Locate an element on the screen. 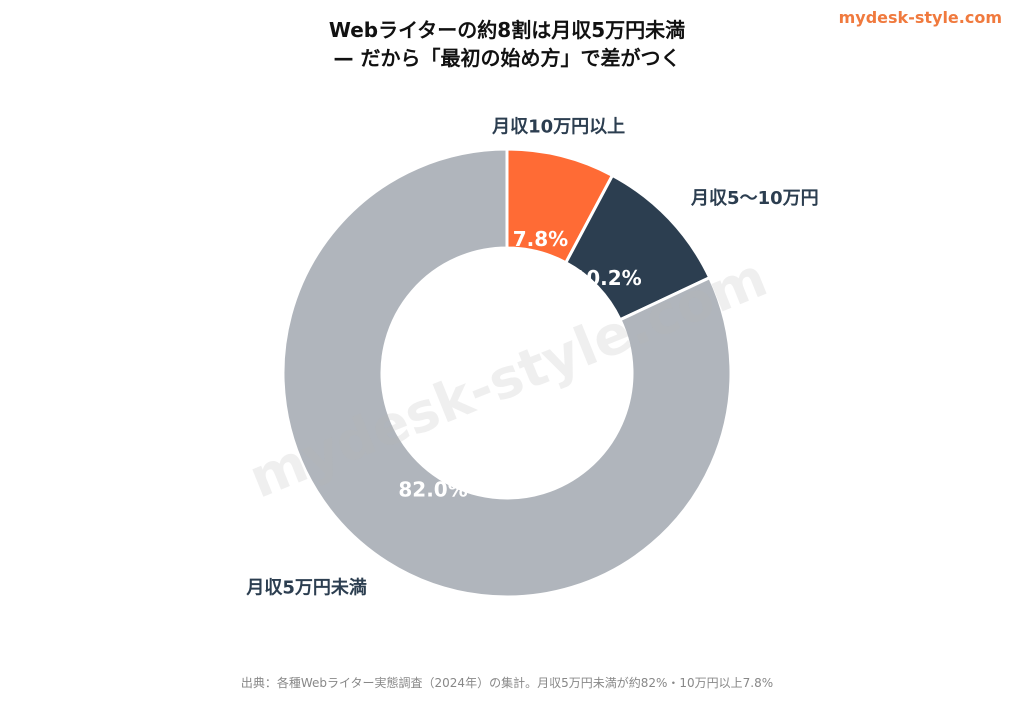 The image size is (1014, 702). chart-title-line1: Webライターの約8割は月収5万円未満 is located at coordinates (507, 30).